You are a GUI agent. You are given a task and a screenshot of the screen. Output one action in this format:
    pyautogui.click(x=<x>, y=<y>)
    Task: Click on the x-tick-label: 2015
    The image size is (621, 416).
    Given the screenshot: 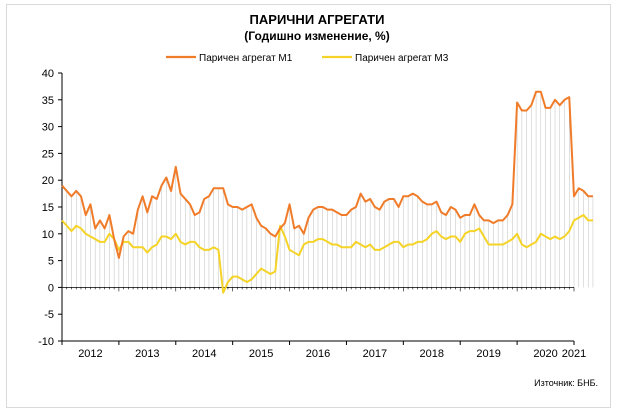 What is the action you would take?
    pyautogui.click(x=261, y=354)
    